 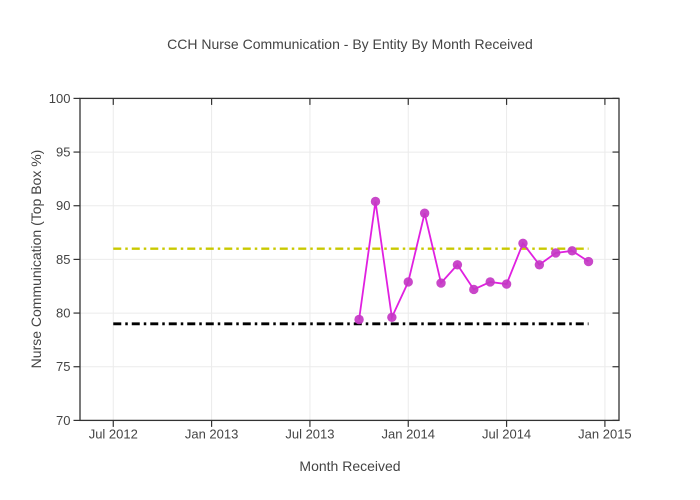 What do you see at coordinates (309, 433) in the screenshot?
I see `x-tick-label: Jul 2013` at bounding box center [309, 433].